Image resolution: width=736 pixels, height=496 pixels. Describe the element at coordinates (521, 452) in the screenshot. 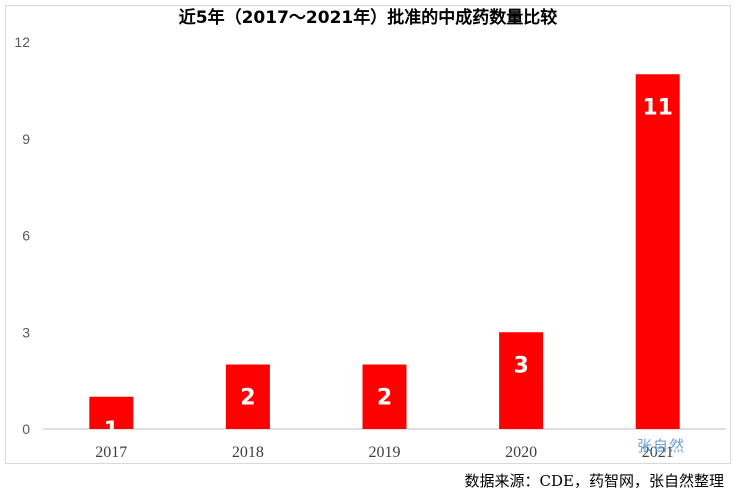

I see `x-tick-label: 2020` at that location.